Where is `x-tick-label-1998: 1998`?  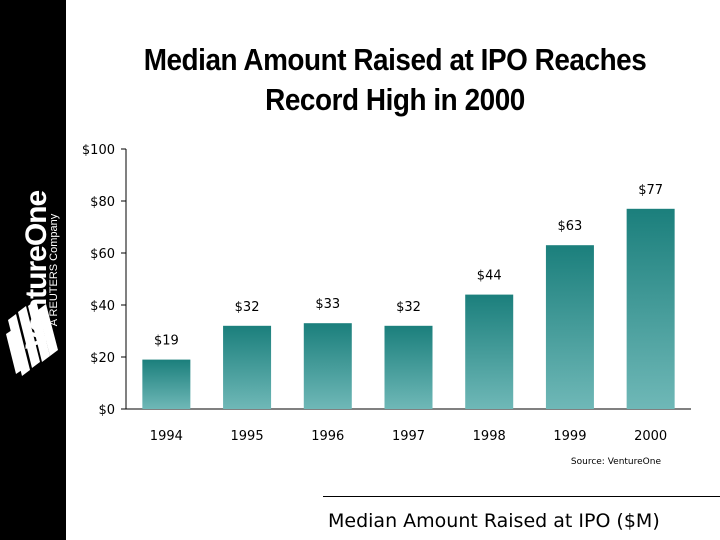 x-tick-label-1998: 1998 is located at coordinates (489, 436).